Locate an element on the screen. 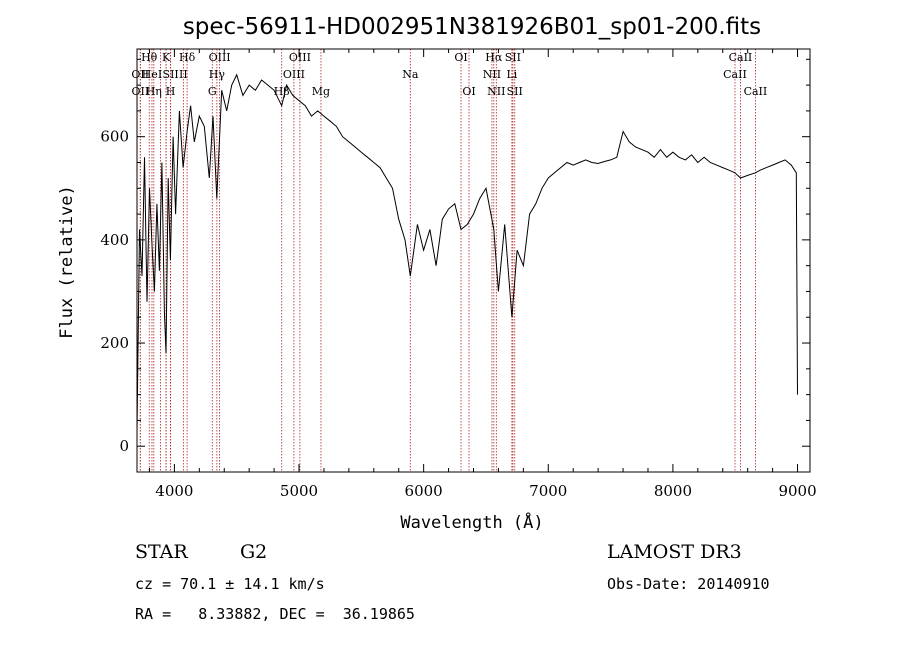  line-label: Hγ is located at coordinates (217, 74).